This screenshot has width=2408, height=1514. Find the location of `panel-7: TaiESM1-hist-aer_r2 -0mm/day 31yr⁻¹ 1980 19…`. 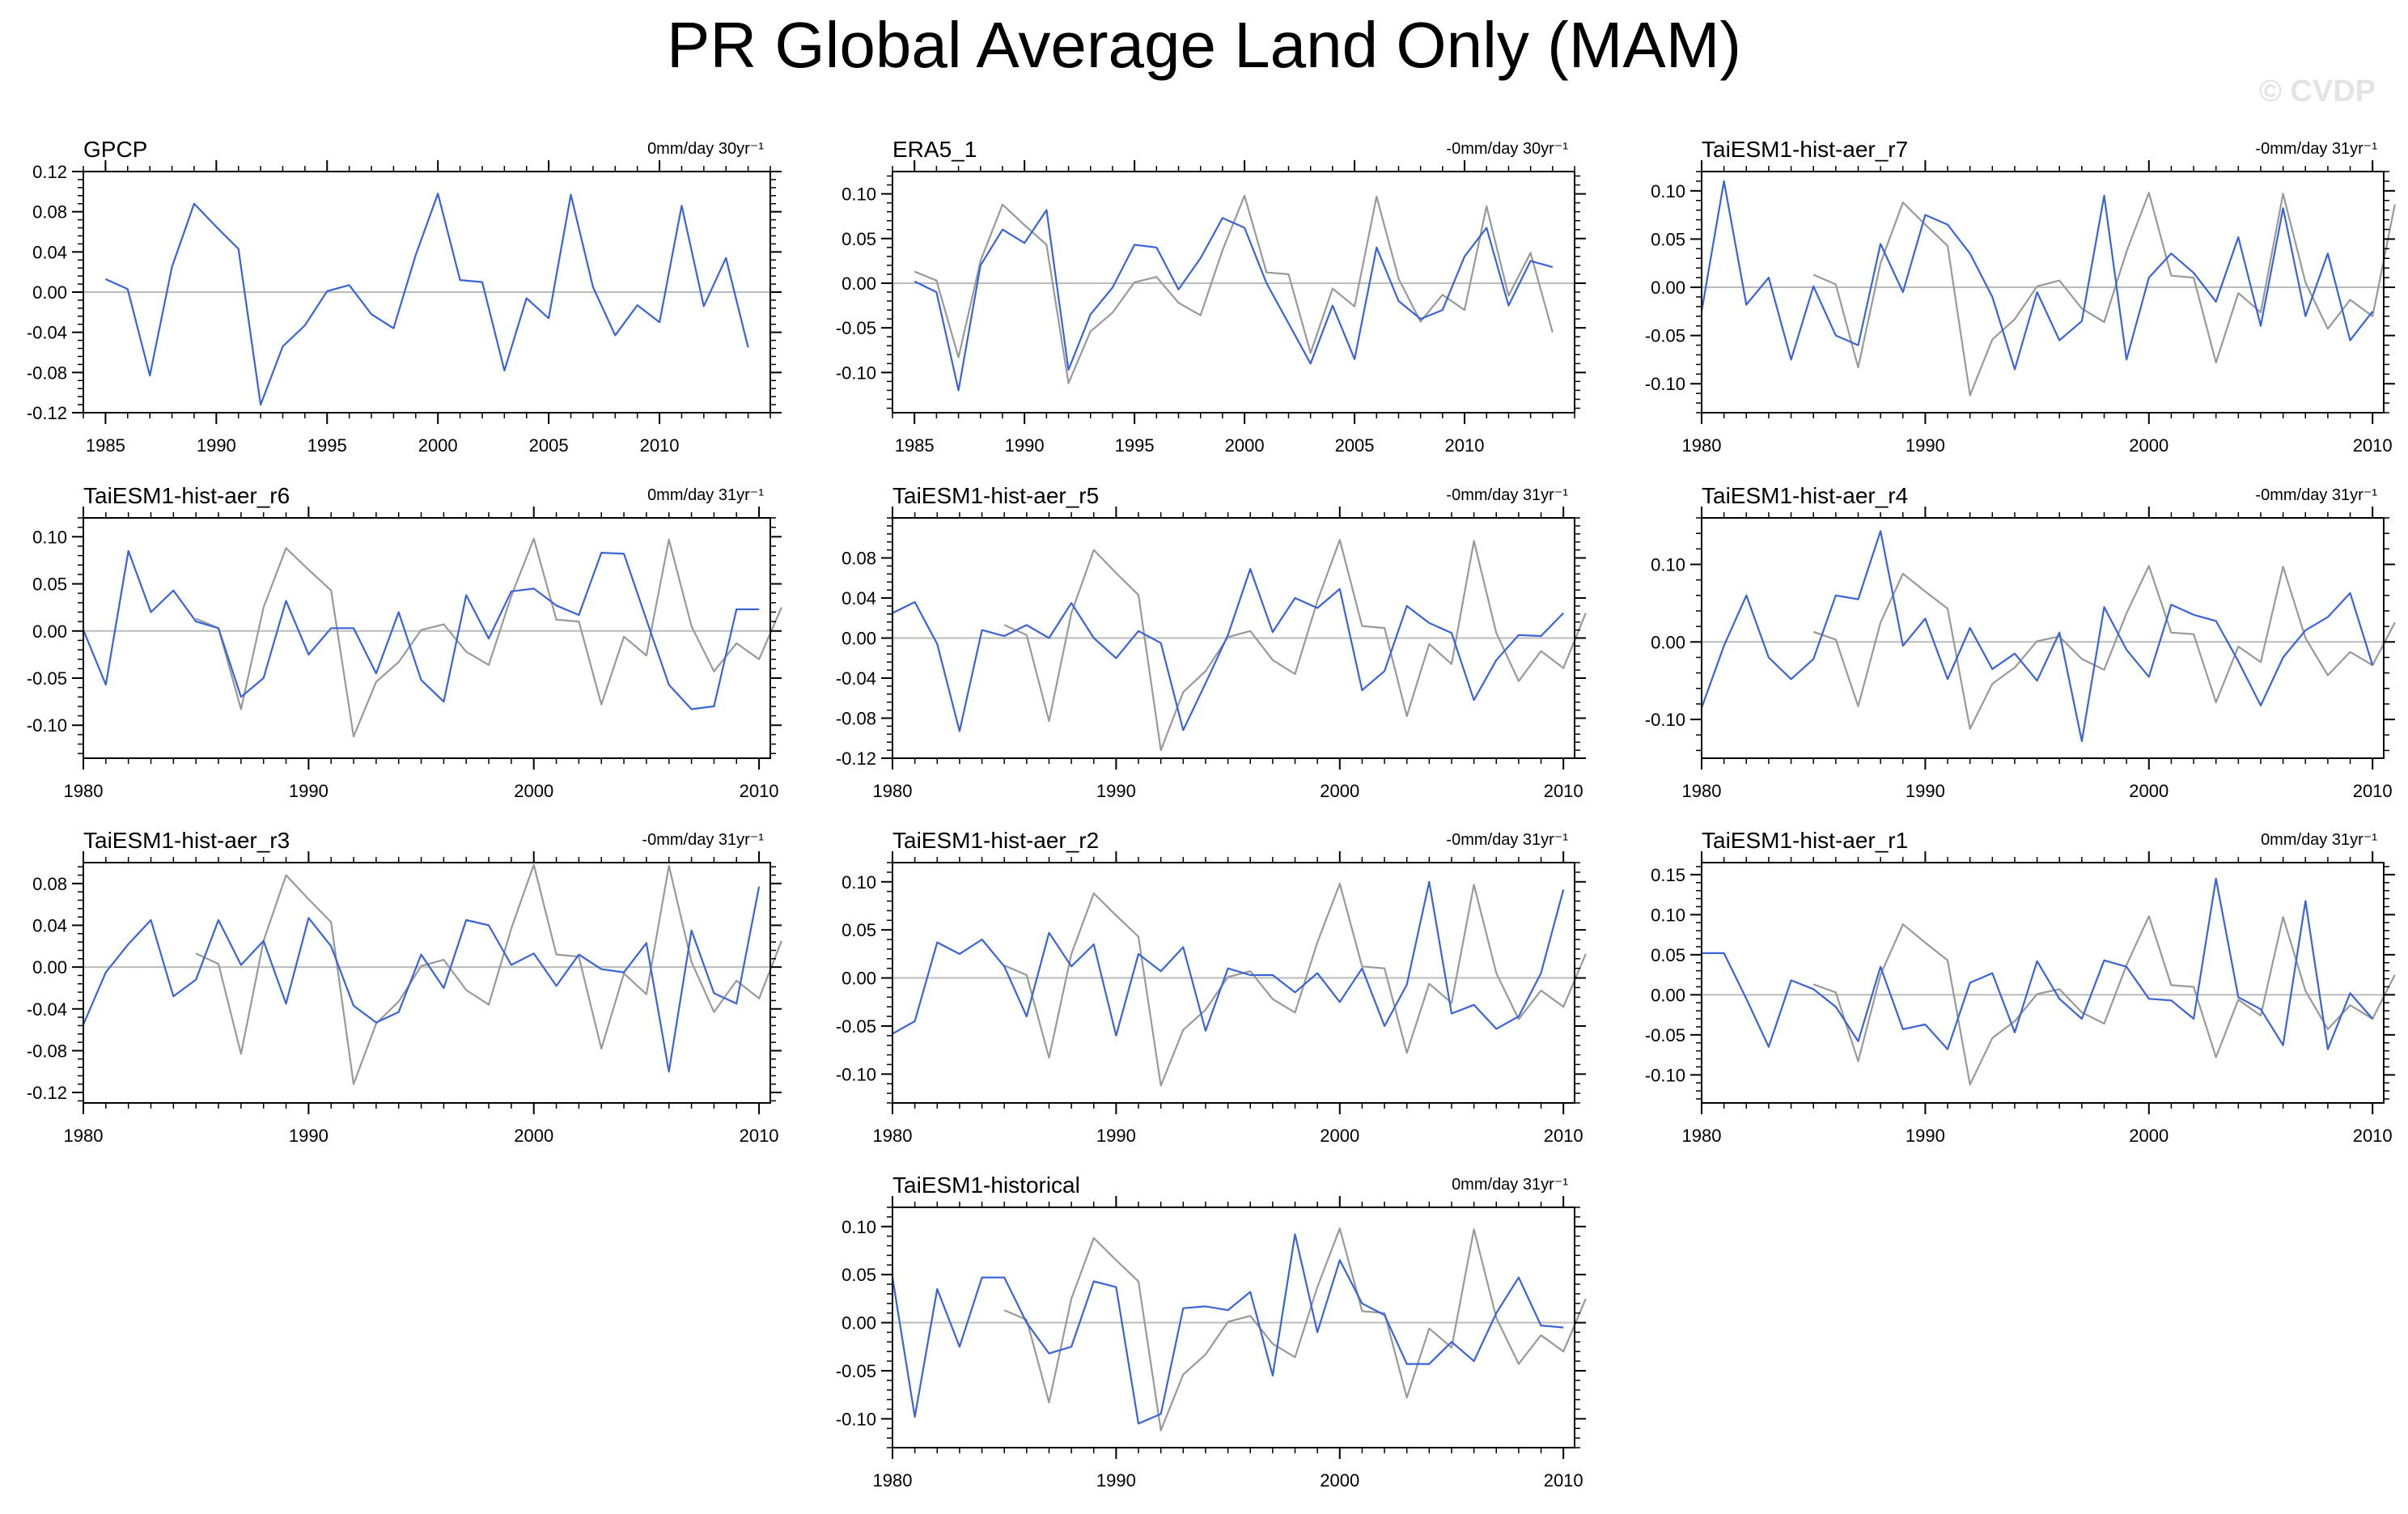

panel-7: TaiESM1-hist-aer_r2 -0mm/day 31yr⁻¹ 1980 19… is located at coordinates (1211, 987).